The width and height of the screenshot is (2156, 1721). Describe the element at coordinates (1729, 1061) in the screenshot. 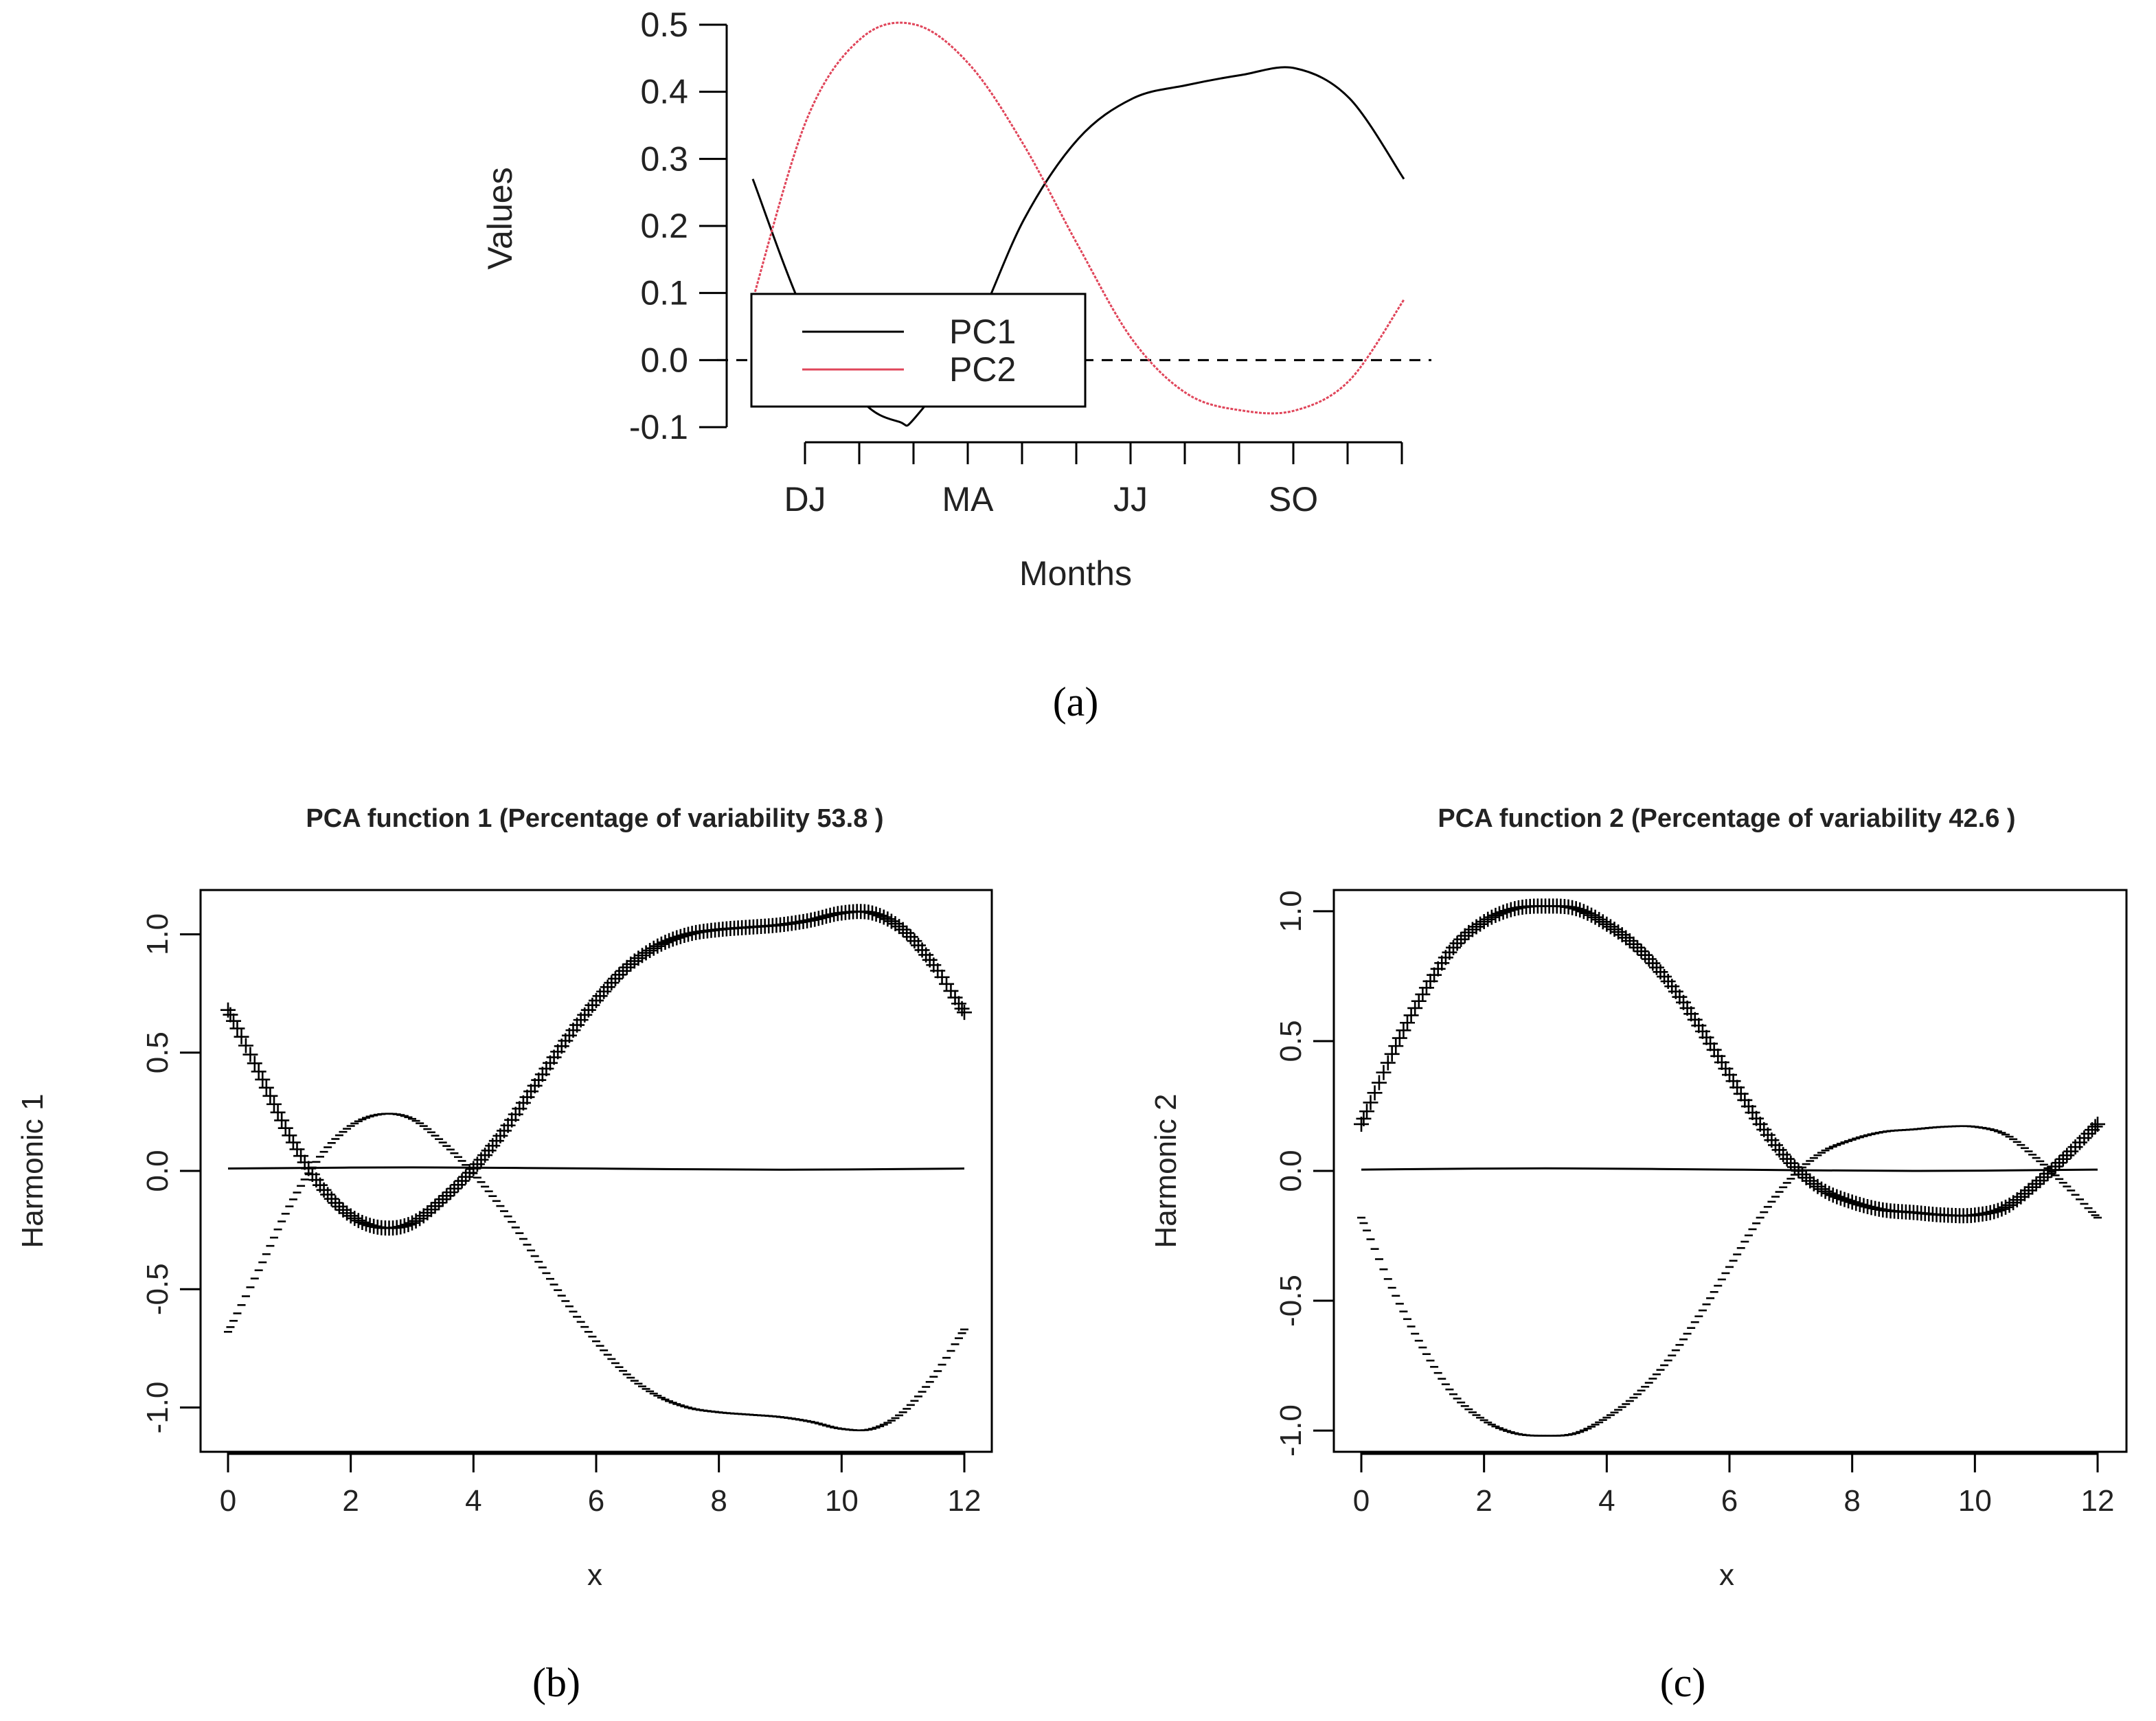

I see `plus-perturbation-series` at that location.